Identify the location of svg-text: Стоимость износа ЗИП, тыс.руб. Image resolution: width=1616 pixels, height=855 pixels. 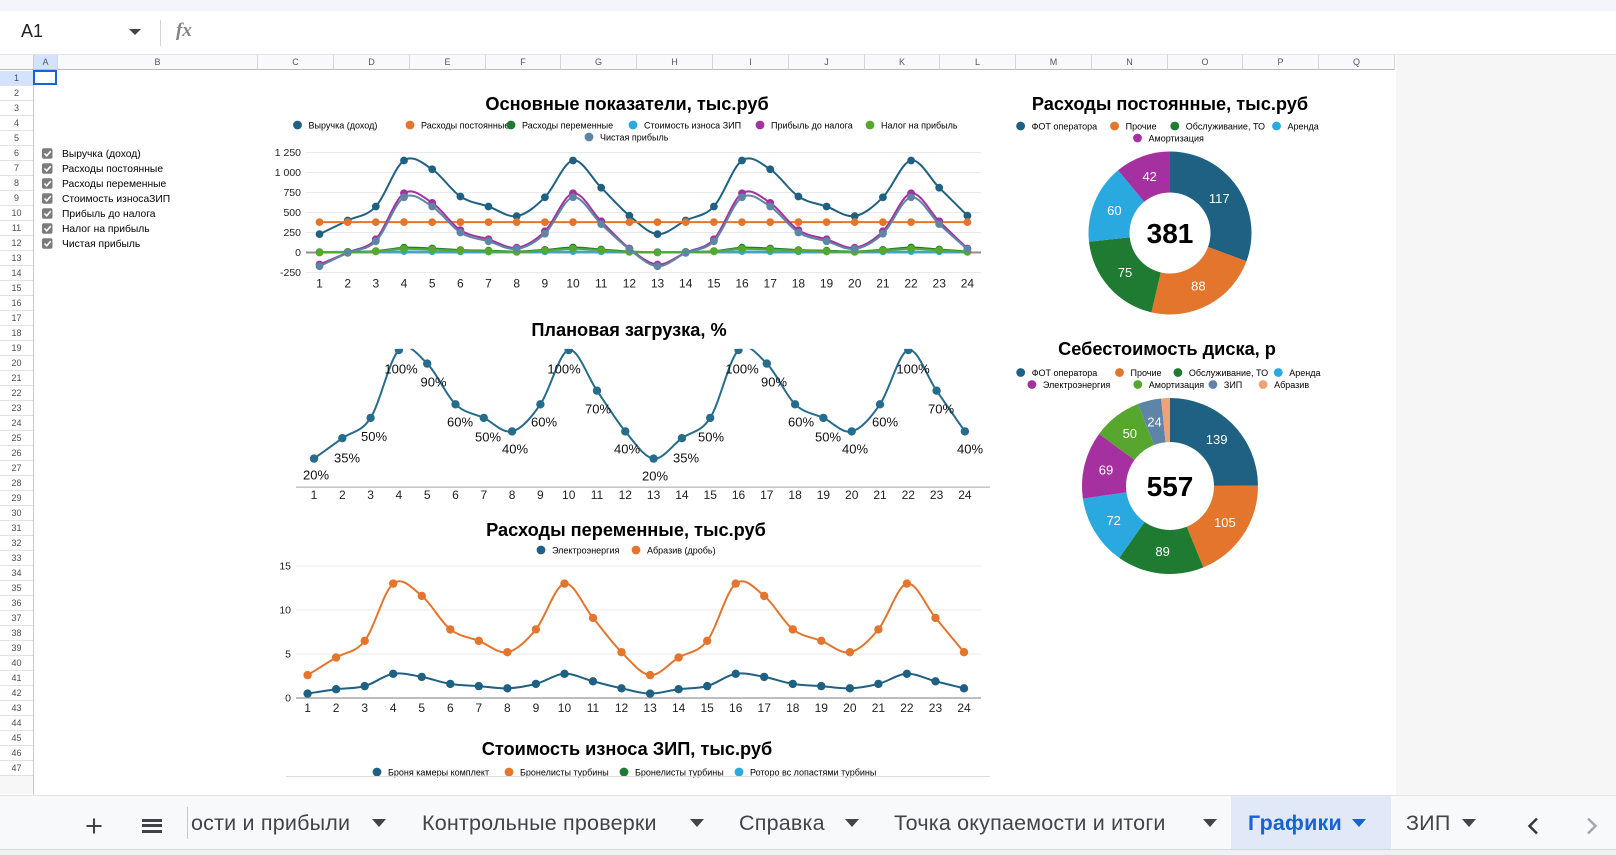
(627, 749).